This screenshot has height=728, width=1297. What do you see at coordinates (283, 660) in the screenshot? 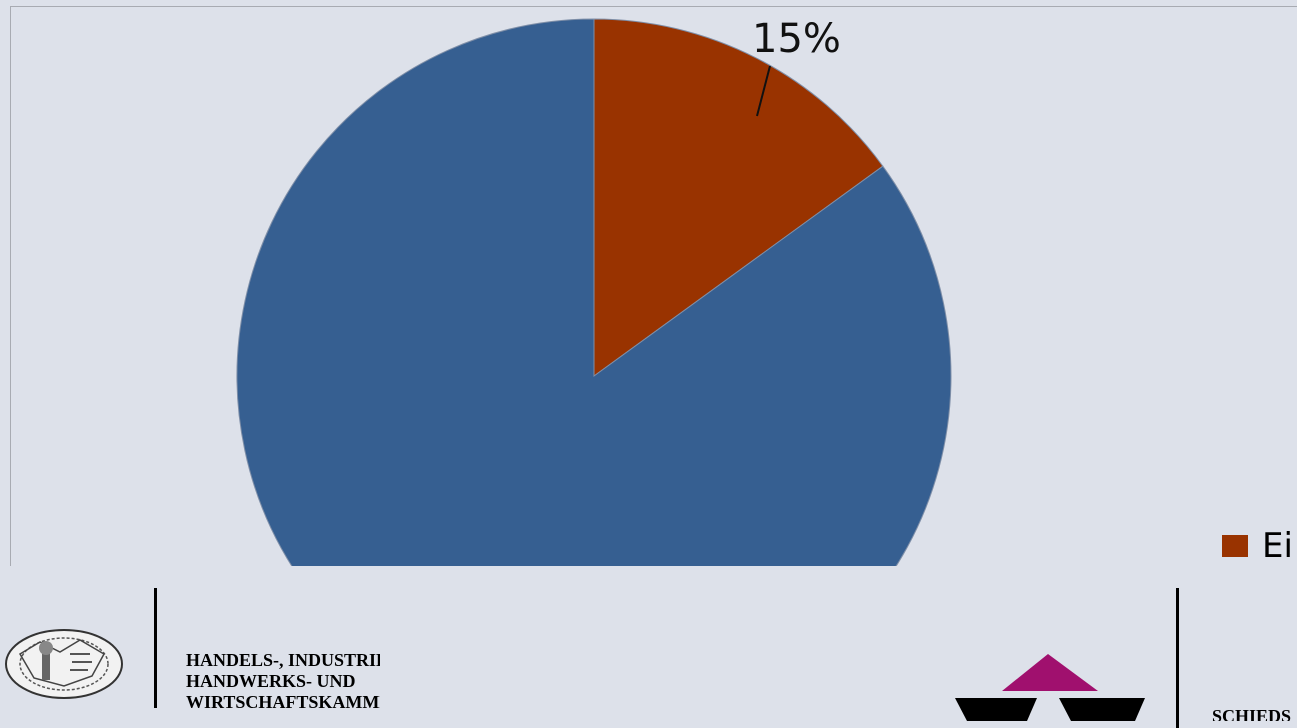
I see `org-line: HANDELS-, INDUSTRIE-` at bounding box center [283, 660].